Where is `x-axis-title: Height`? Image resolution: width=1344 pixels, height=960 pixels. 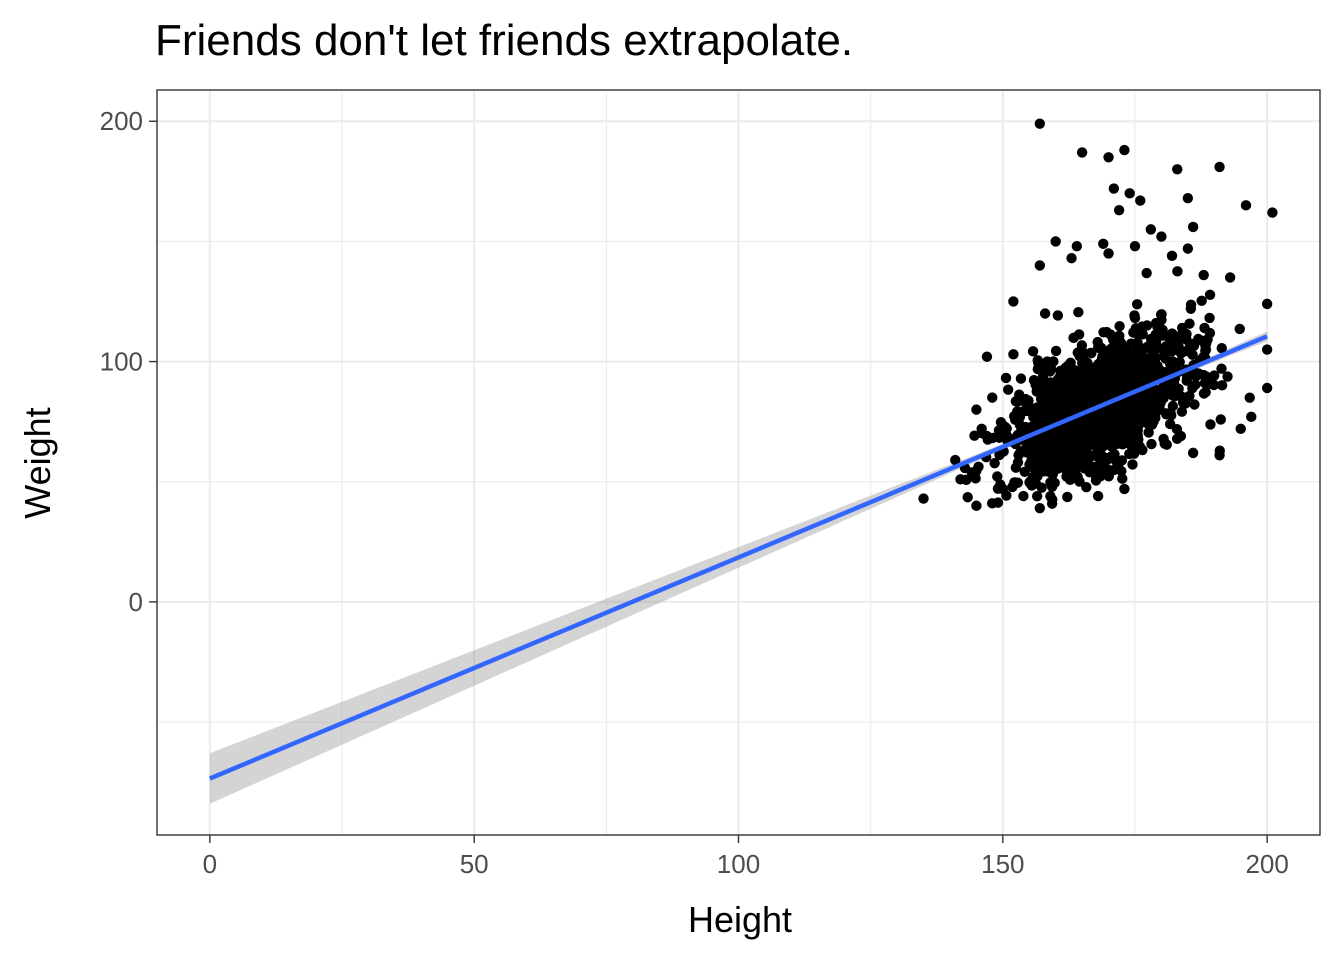 x-axis-title: Height is located at coordinates (740, 919).